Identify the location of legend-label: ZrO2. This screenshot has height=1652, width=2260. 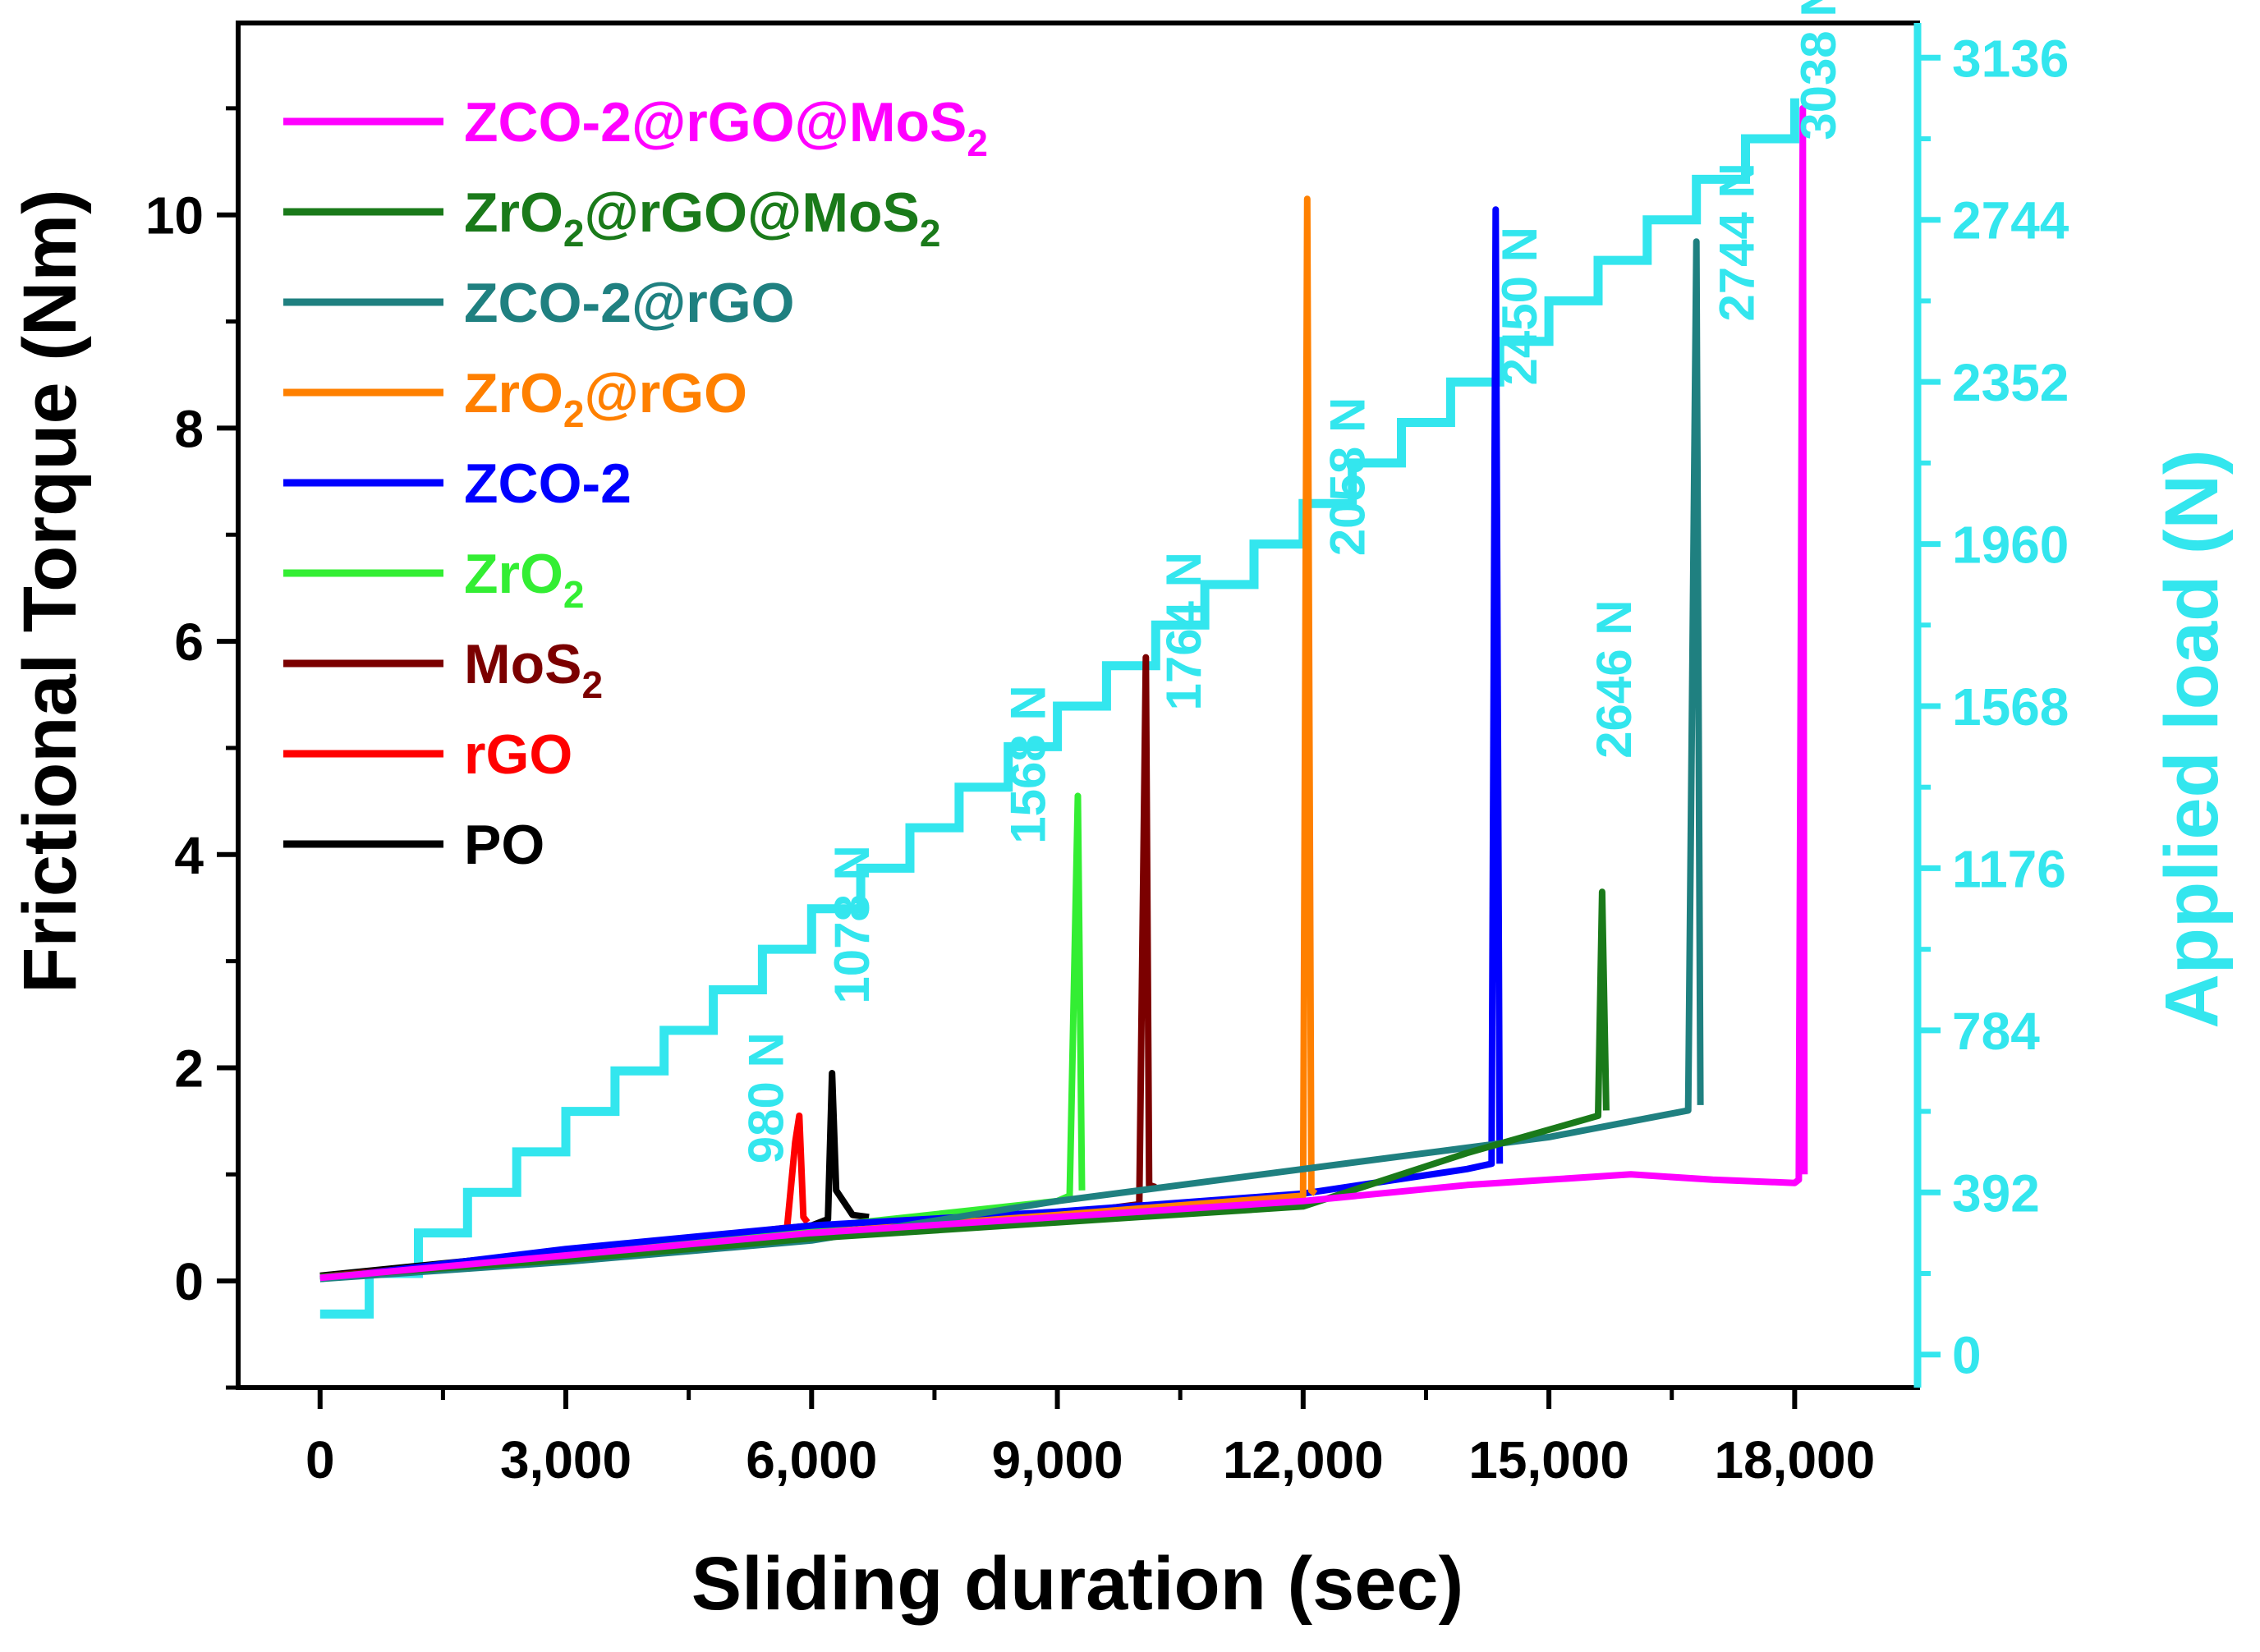
(524, 579).